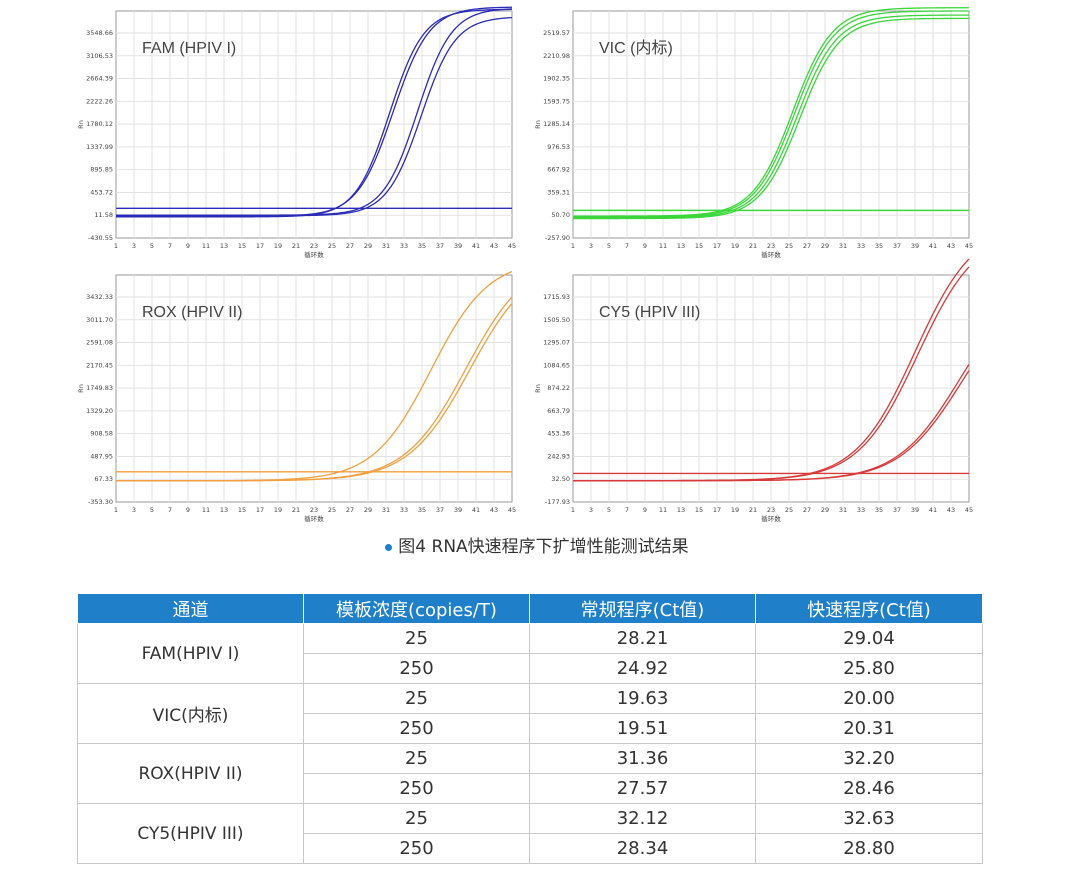  I want to click on table-cell: 32.63, so click(869, 818).